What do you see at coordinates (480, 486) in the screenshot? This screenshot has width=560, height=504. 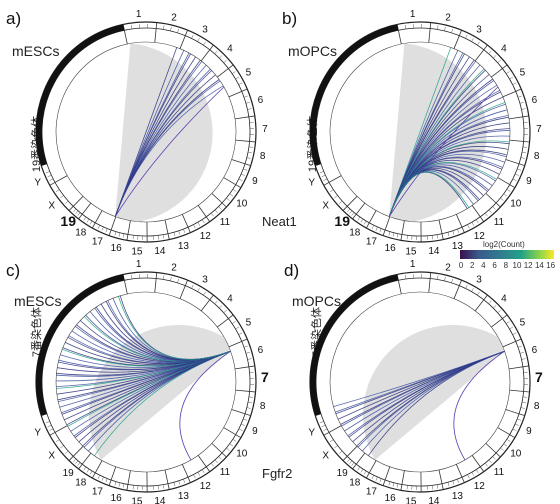 I see `chromosome-label-12: 12` at bounding box center [480, 486].